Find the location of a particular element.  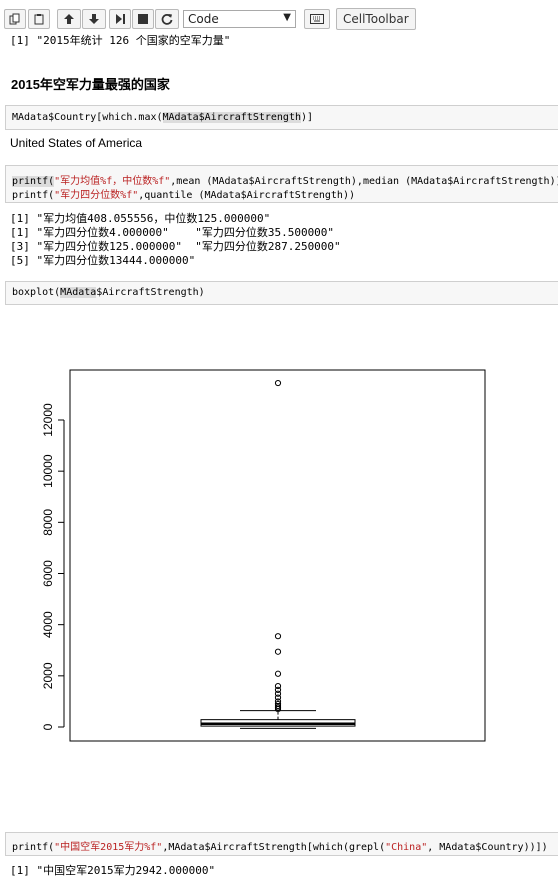

y-tick-label: 8000 is located at coordinates (48, 522).